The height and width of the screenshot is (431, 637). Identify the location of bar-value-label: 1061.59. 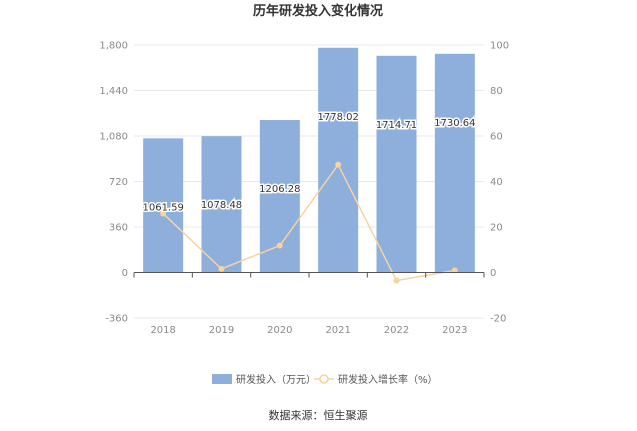
(162, 207).